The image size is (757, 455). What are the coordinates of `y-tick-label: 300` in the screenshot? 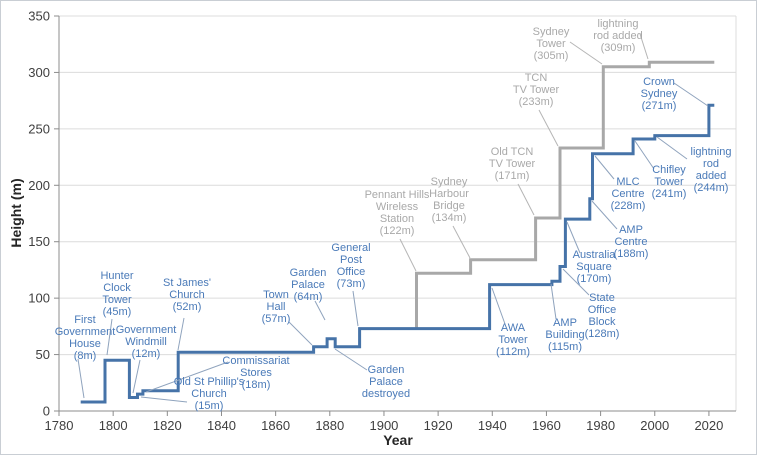 It's located at (39, 72).